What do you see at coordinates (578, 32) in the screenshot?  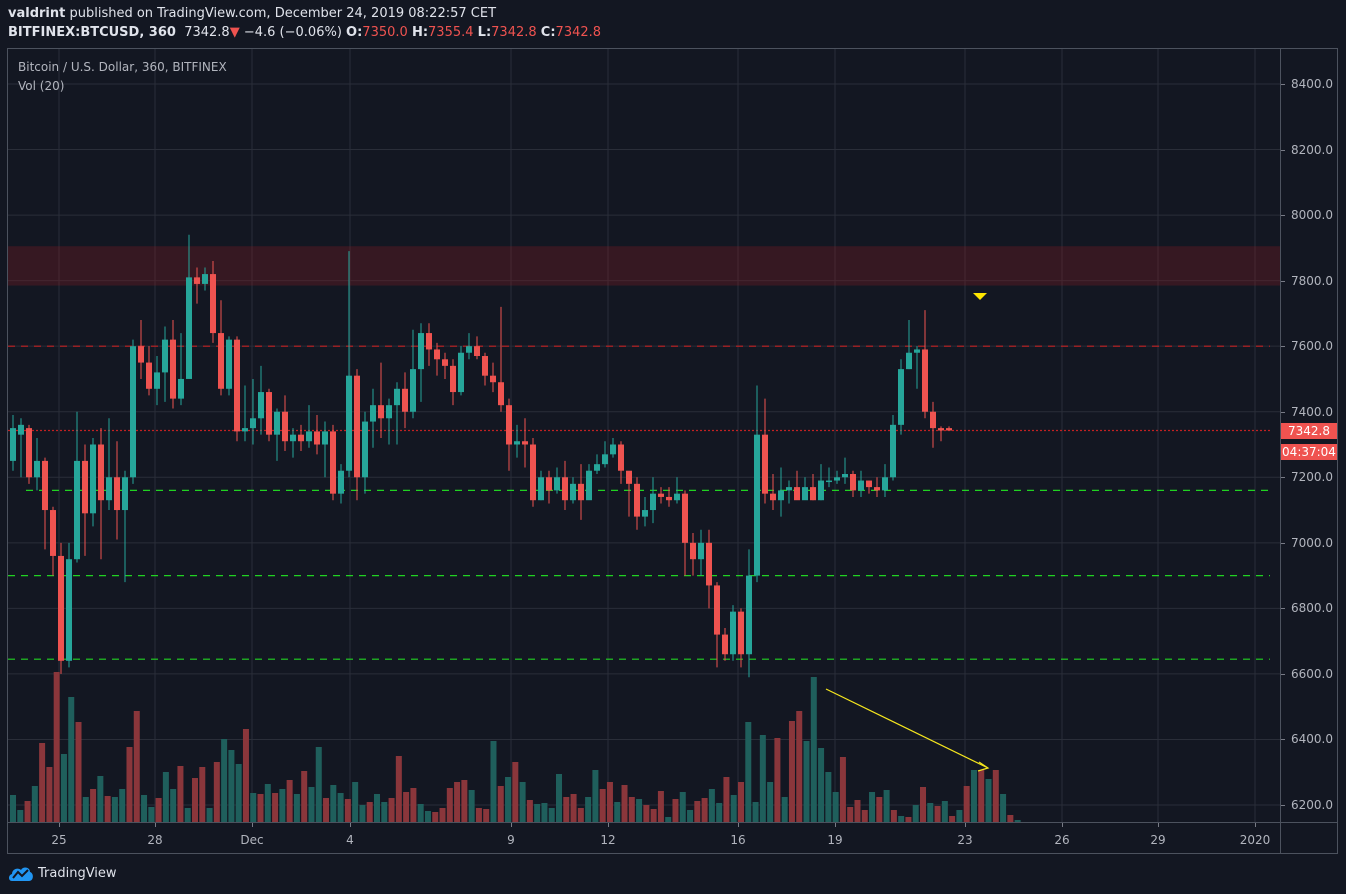 I see `close-value: 7342.8` at bounding box center [578, 32].